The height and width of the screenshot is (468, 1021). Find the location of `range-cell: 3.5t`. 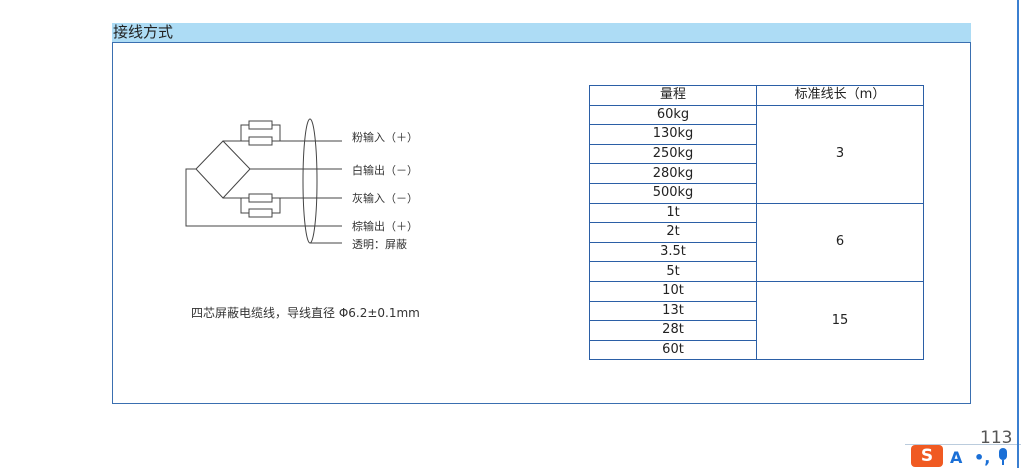

range-cell: 3.5t is located at coordinates (673, 252).